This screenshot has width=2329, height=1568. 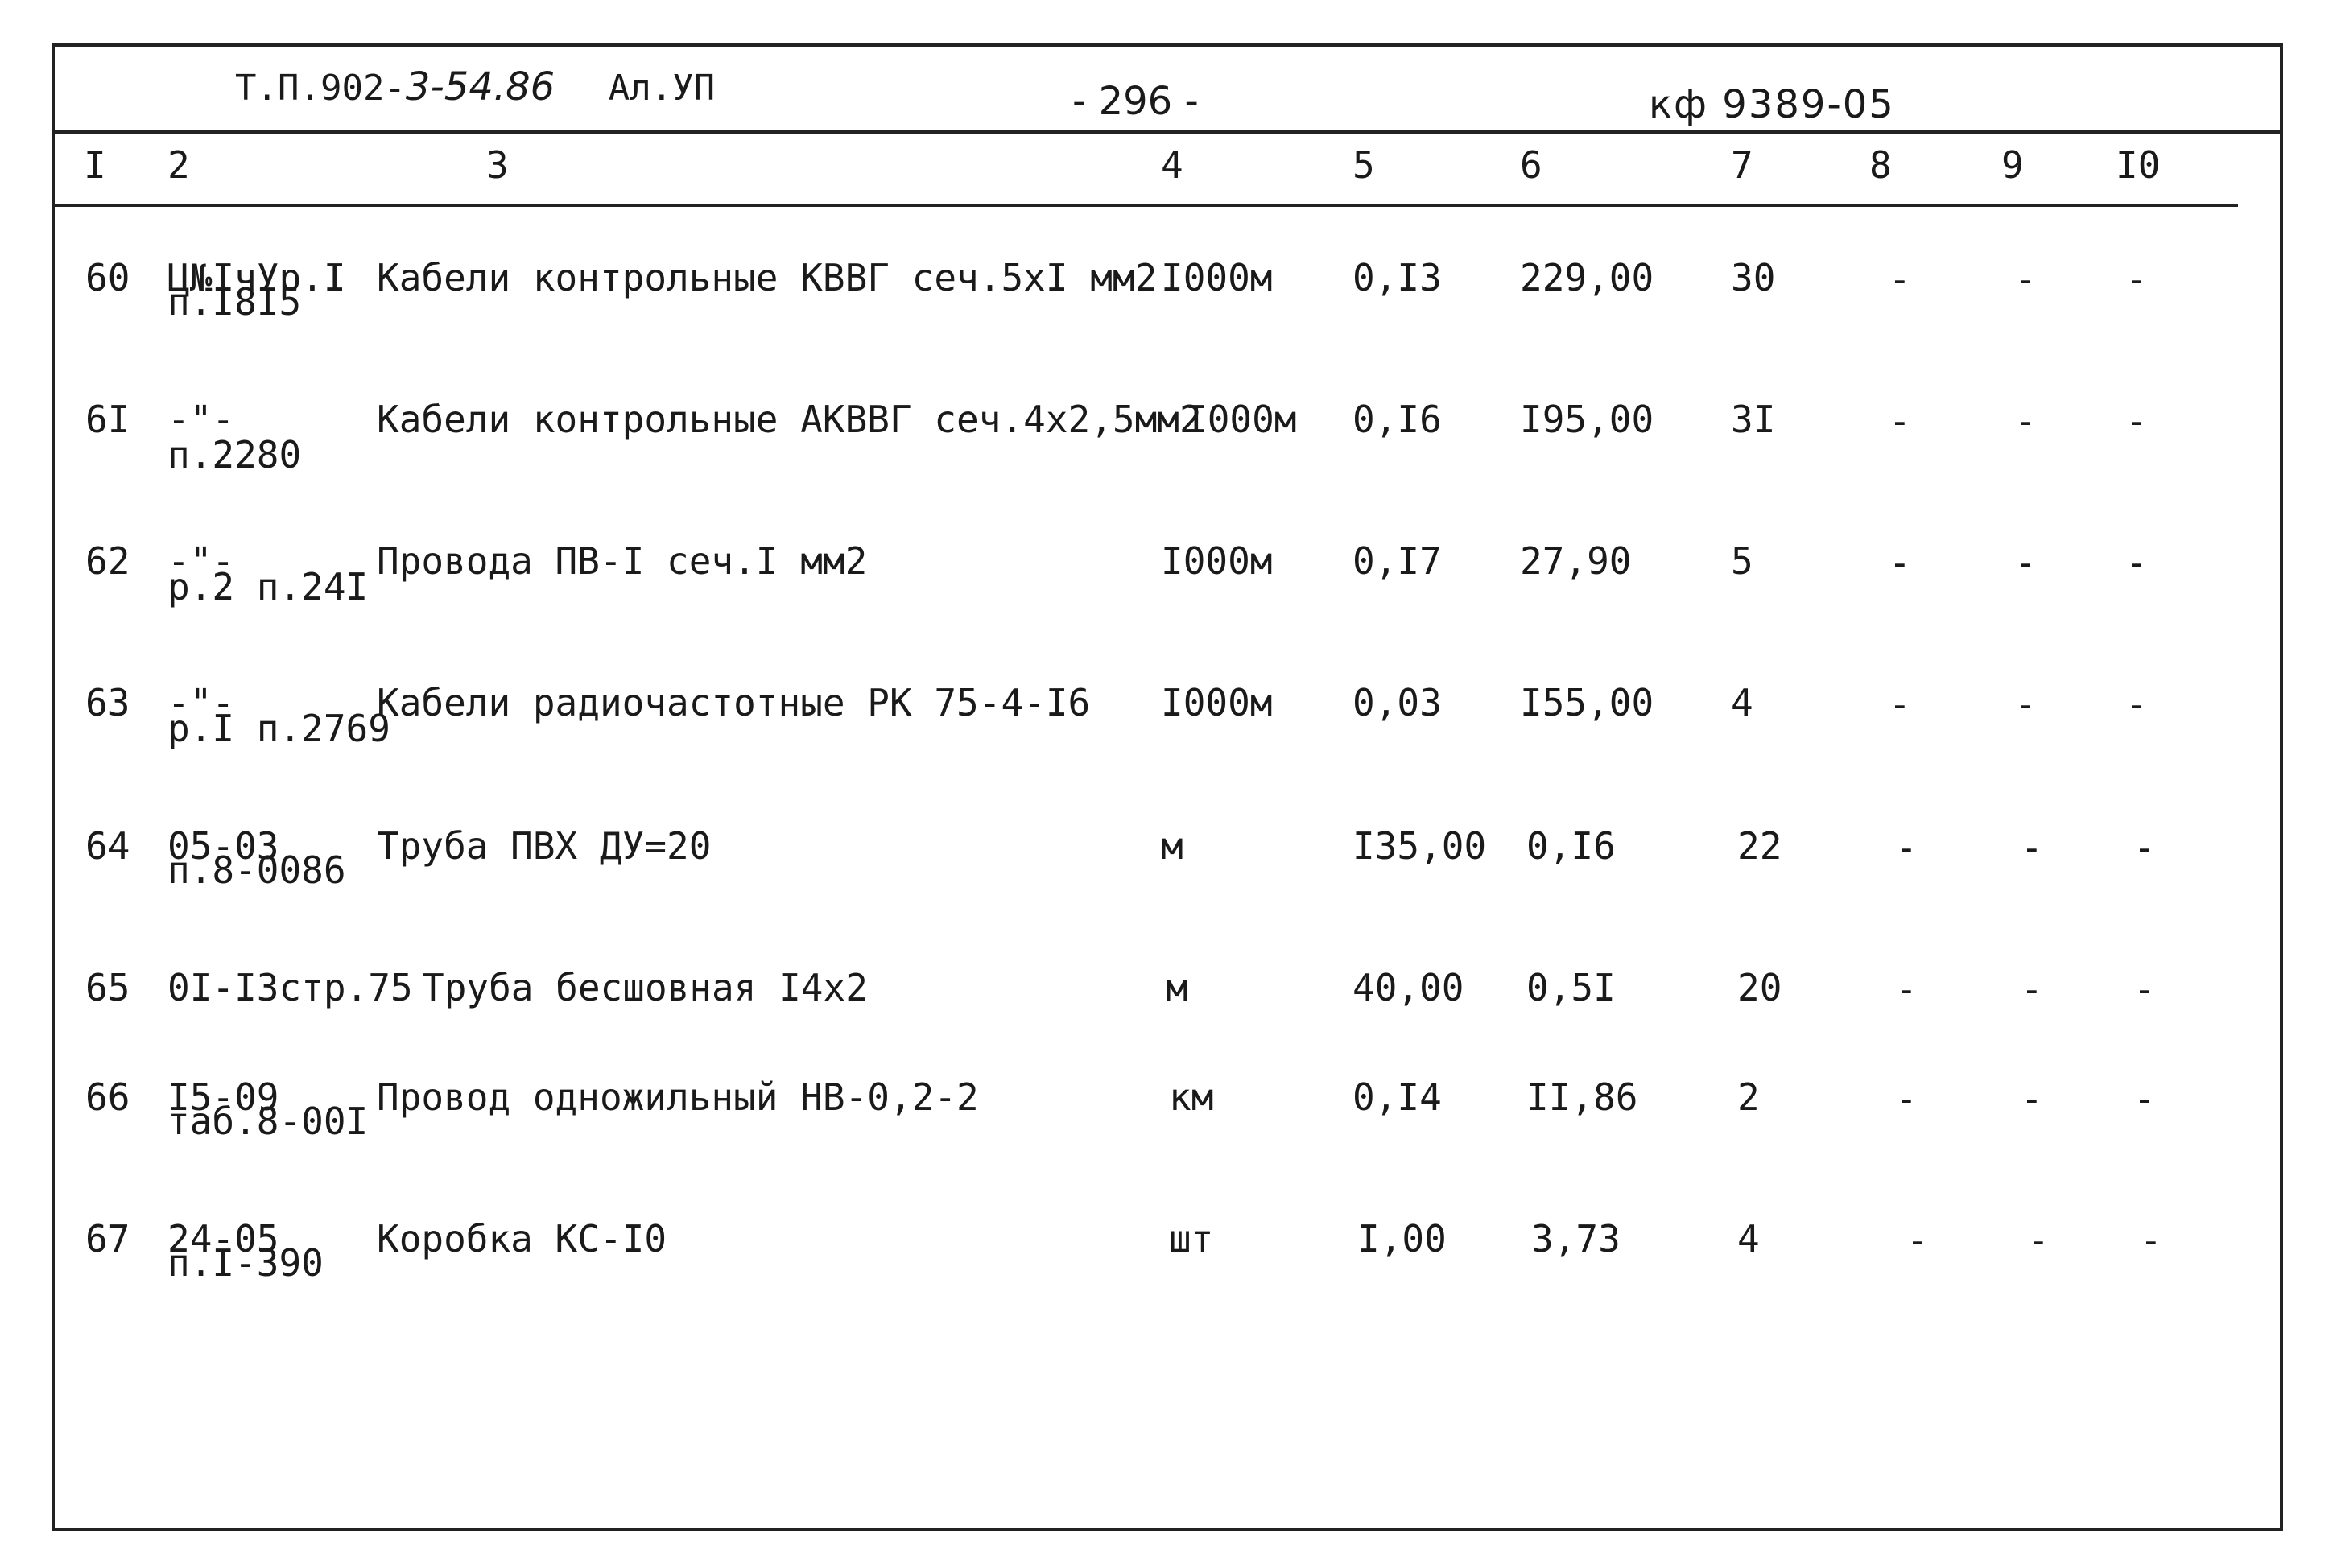 What do you see at coordinates (223, 1097) in the screenshot?
I see `price-reference-line1: I5-09` at bounding box center [223, 1097].